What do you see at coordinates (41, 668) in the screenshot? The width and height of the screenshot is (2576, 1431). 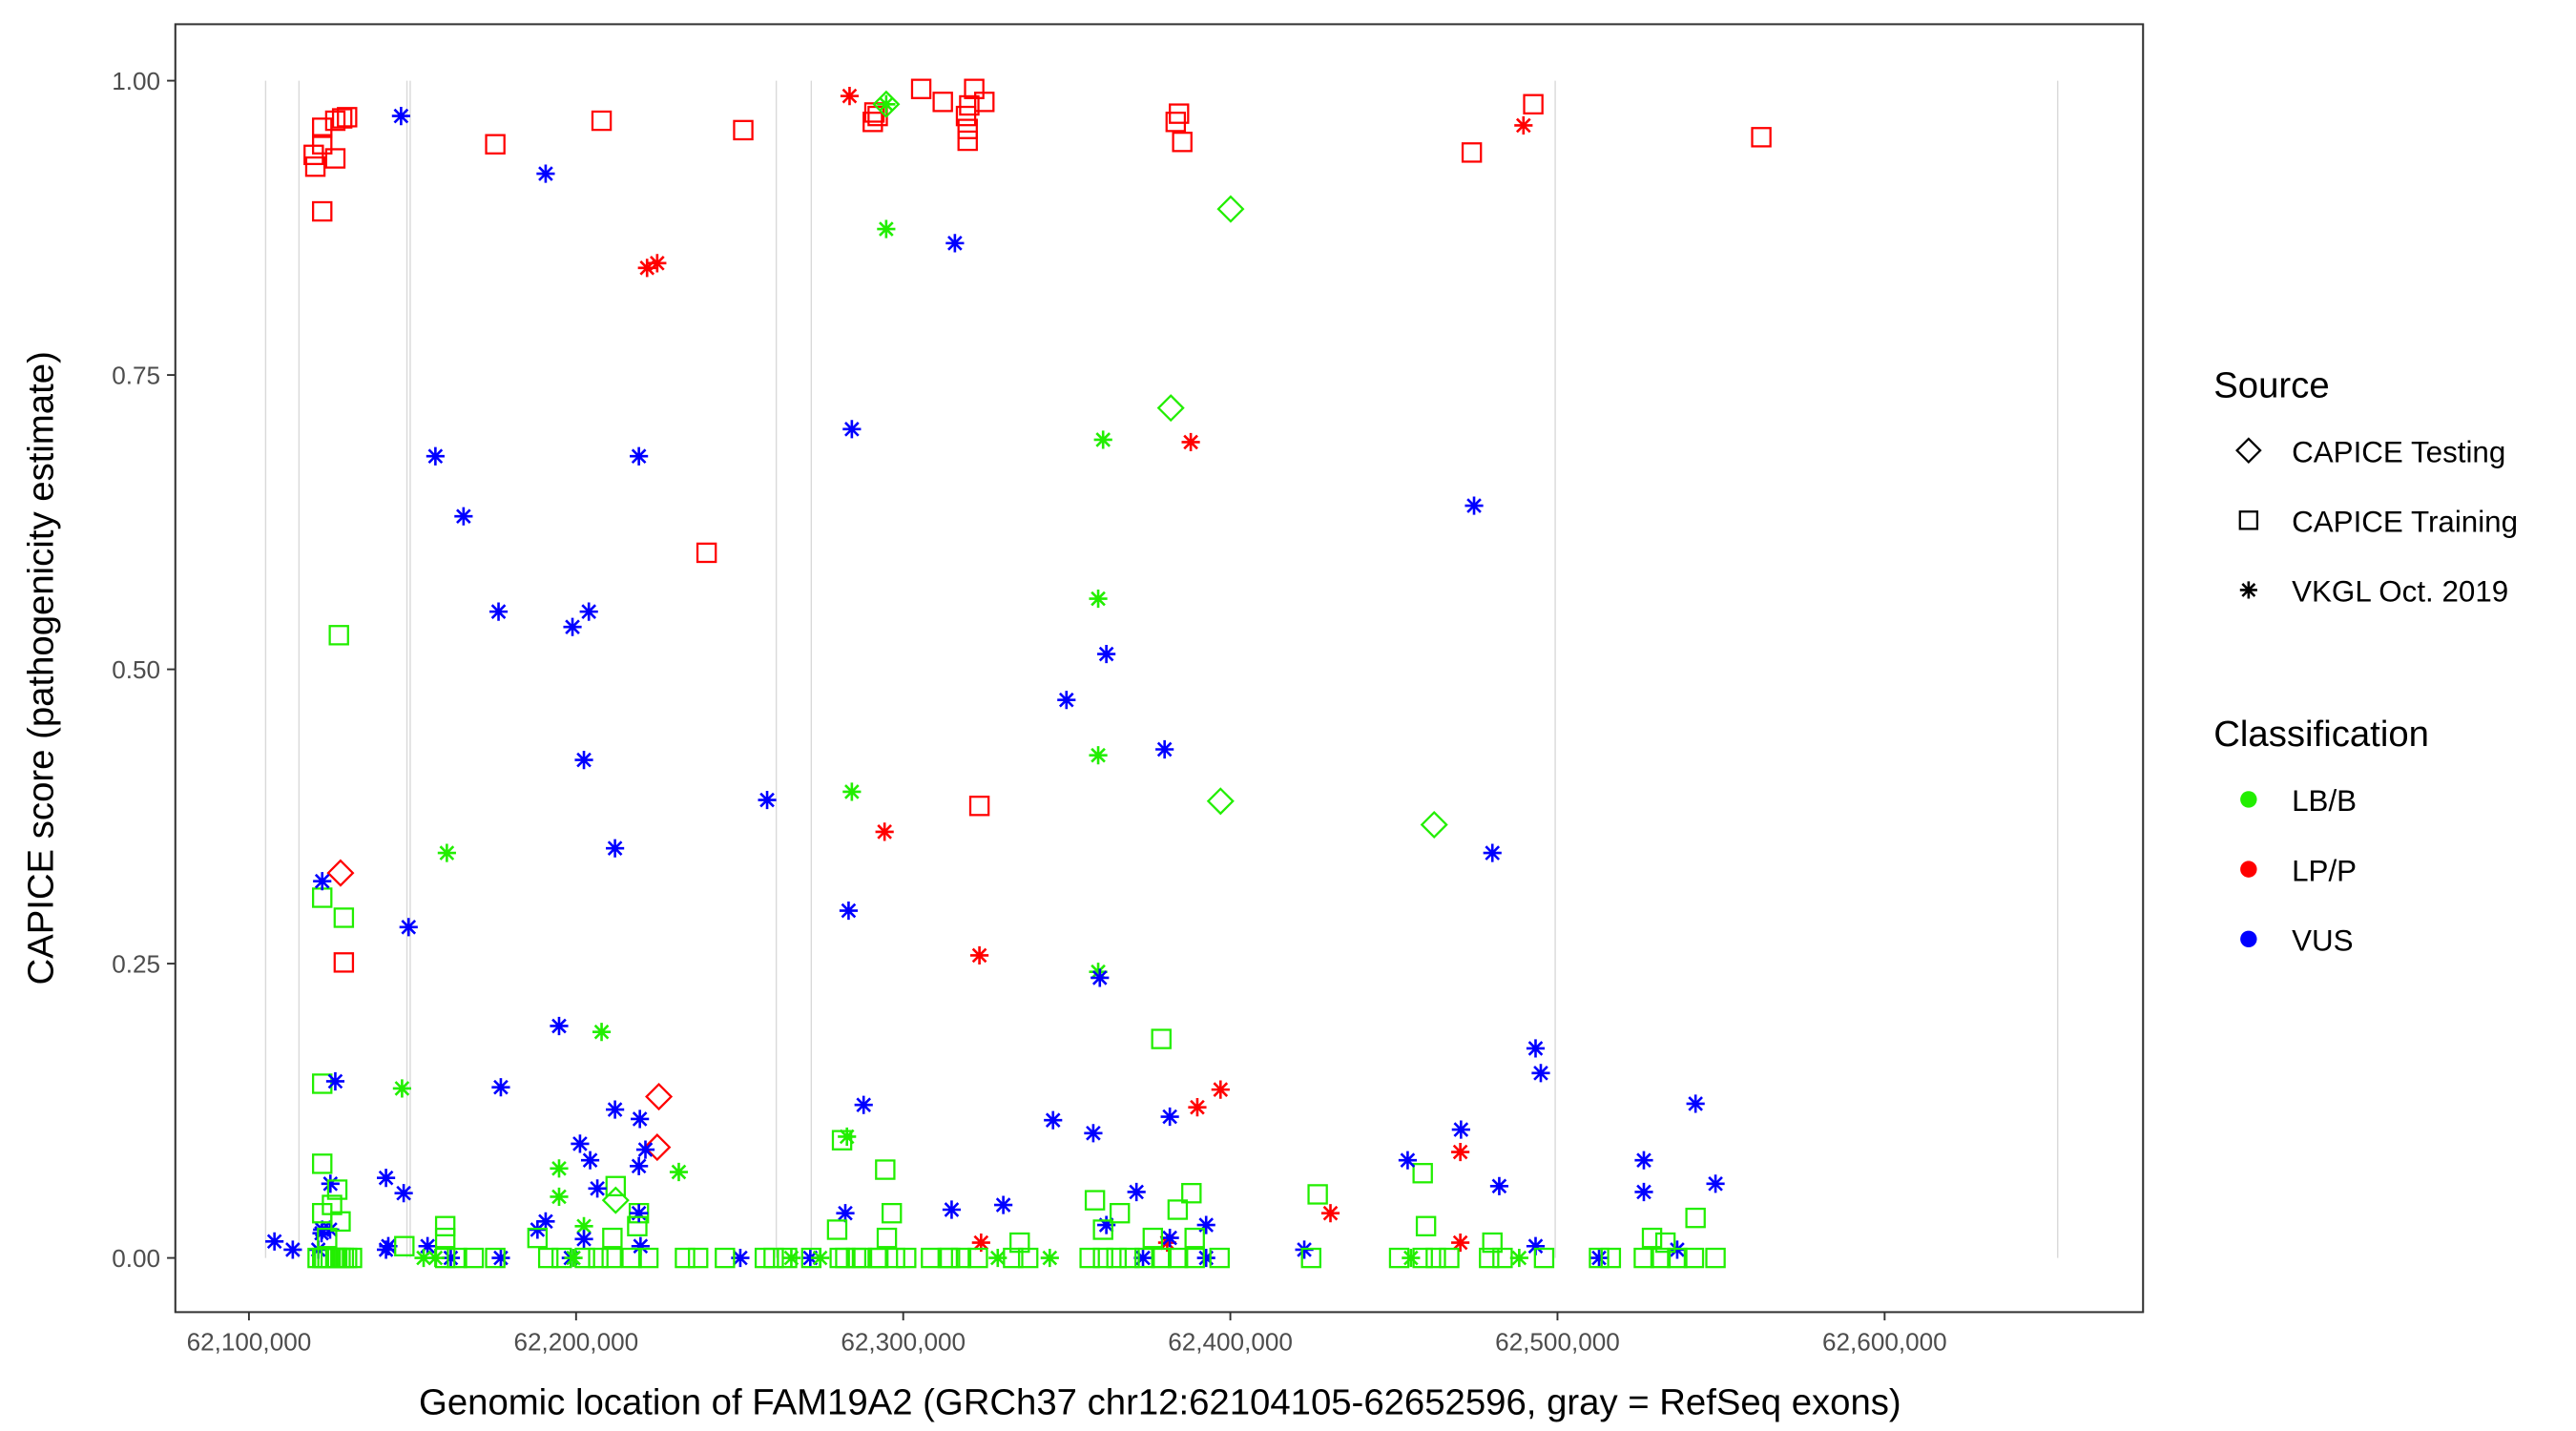 I see `y-axis-title: CAPICE score (pathogenicity estimate)` at bounding box center [41, 668].